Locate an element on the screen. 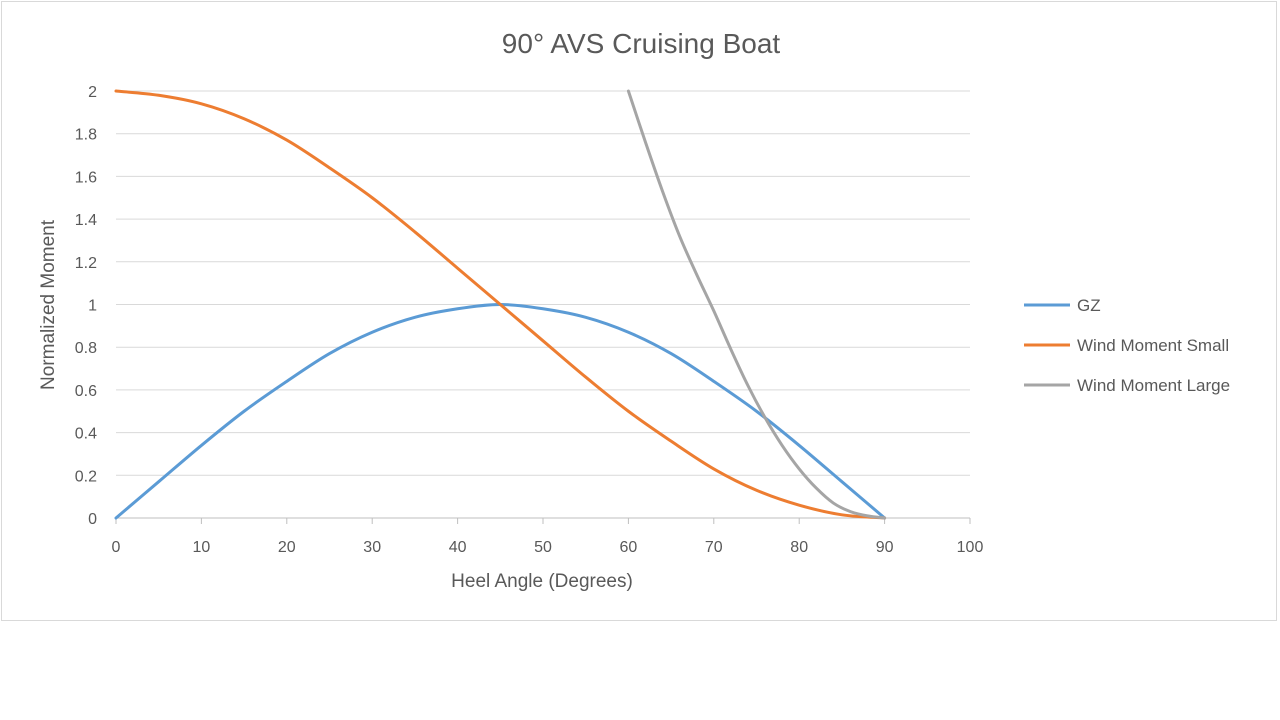 The width and height of the screenshot is (1280, 720). y-tick-label: 1.4 is located at coordinates (86, 220).